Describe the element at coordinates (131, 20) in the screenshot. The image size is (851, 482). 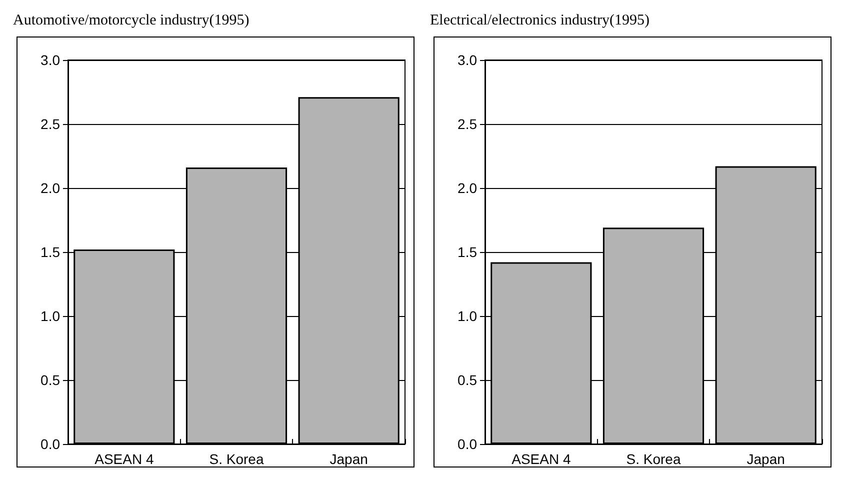
I see `chart-title: Automotive/motorcycle industry(1995)` at that location.